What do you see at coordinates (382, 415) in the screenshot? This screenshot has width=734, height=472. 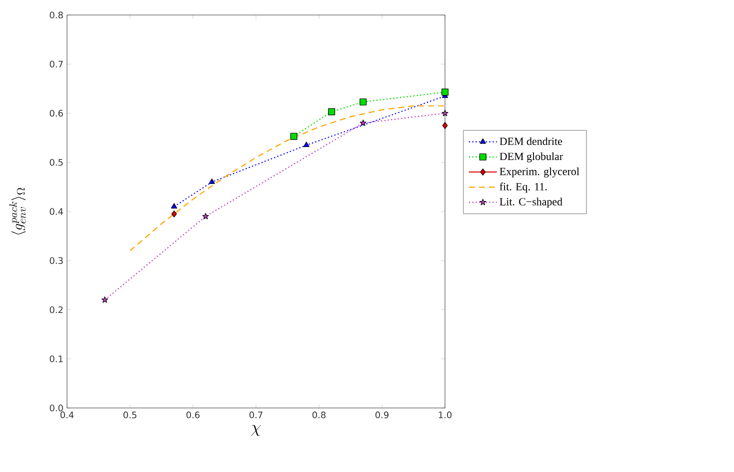 I see `x-tick-label: 0.9` at bounding box center [382, 415].